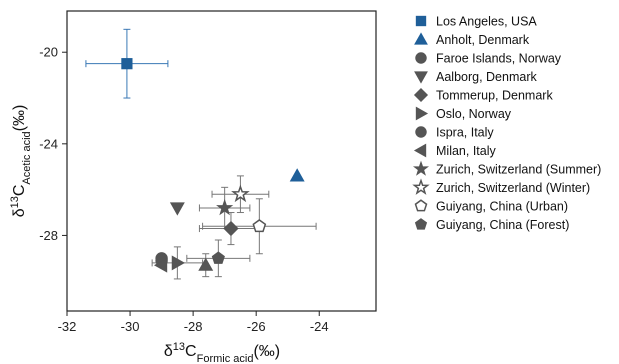  I want to click on legend-label: Faroe Islands, Norway, so click(499, 59).